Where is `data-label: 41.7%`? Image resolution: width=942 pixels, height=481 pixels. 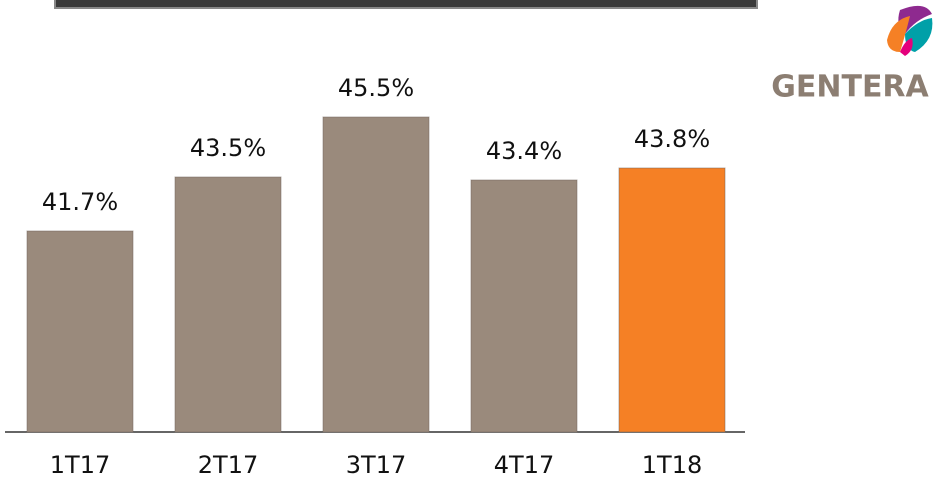 data-label: 41.7% is located at coordinates (80, 202).